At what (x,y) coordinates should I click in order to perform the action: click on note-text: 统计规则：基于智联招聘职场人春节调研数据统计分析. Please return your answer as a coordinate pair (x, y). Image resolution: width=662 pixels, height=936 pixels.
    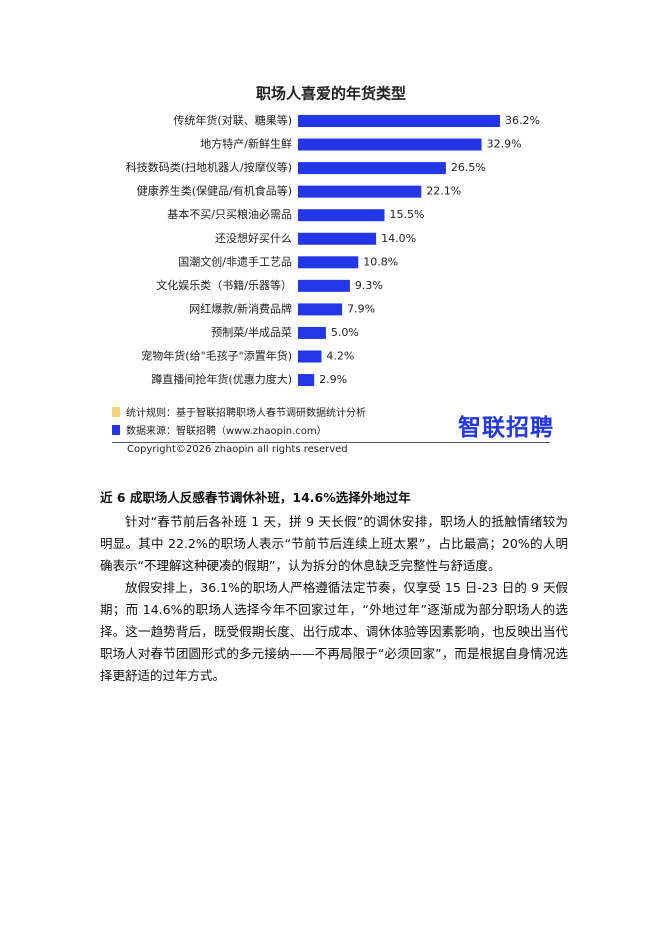
    Looking at the image, I should click on (246, 413).